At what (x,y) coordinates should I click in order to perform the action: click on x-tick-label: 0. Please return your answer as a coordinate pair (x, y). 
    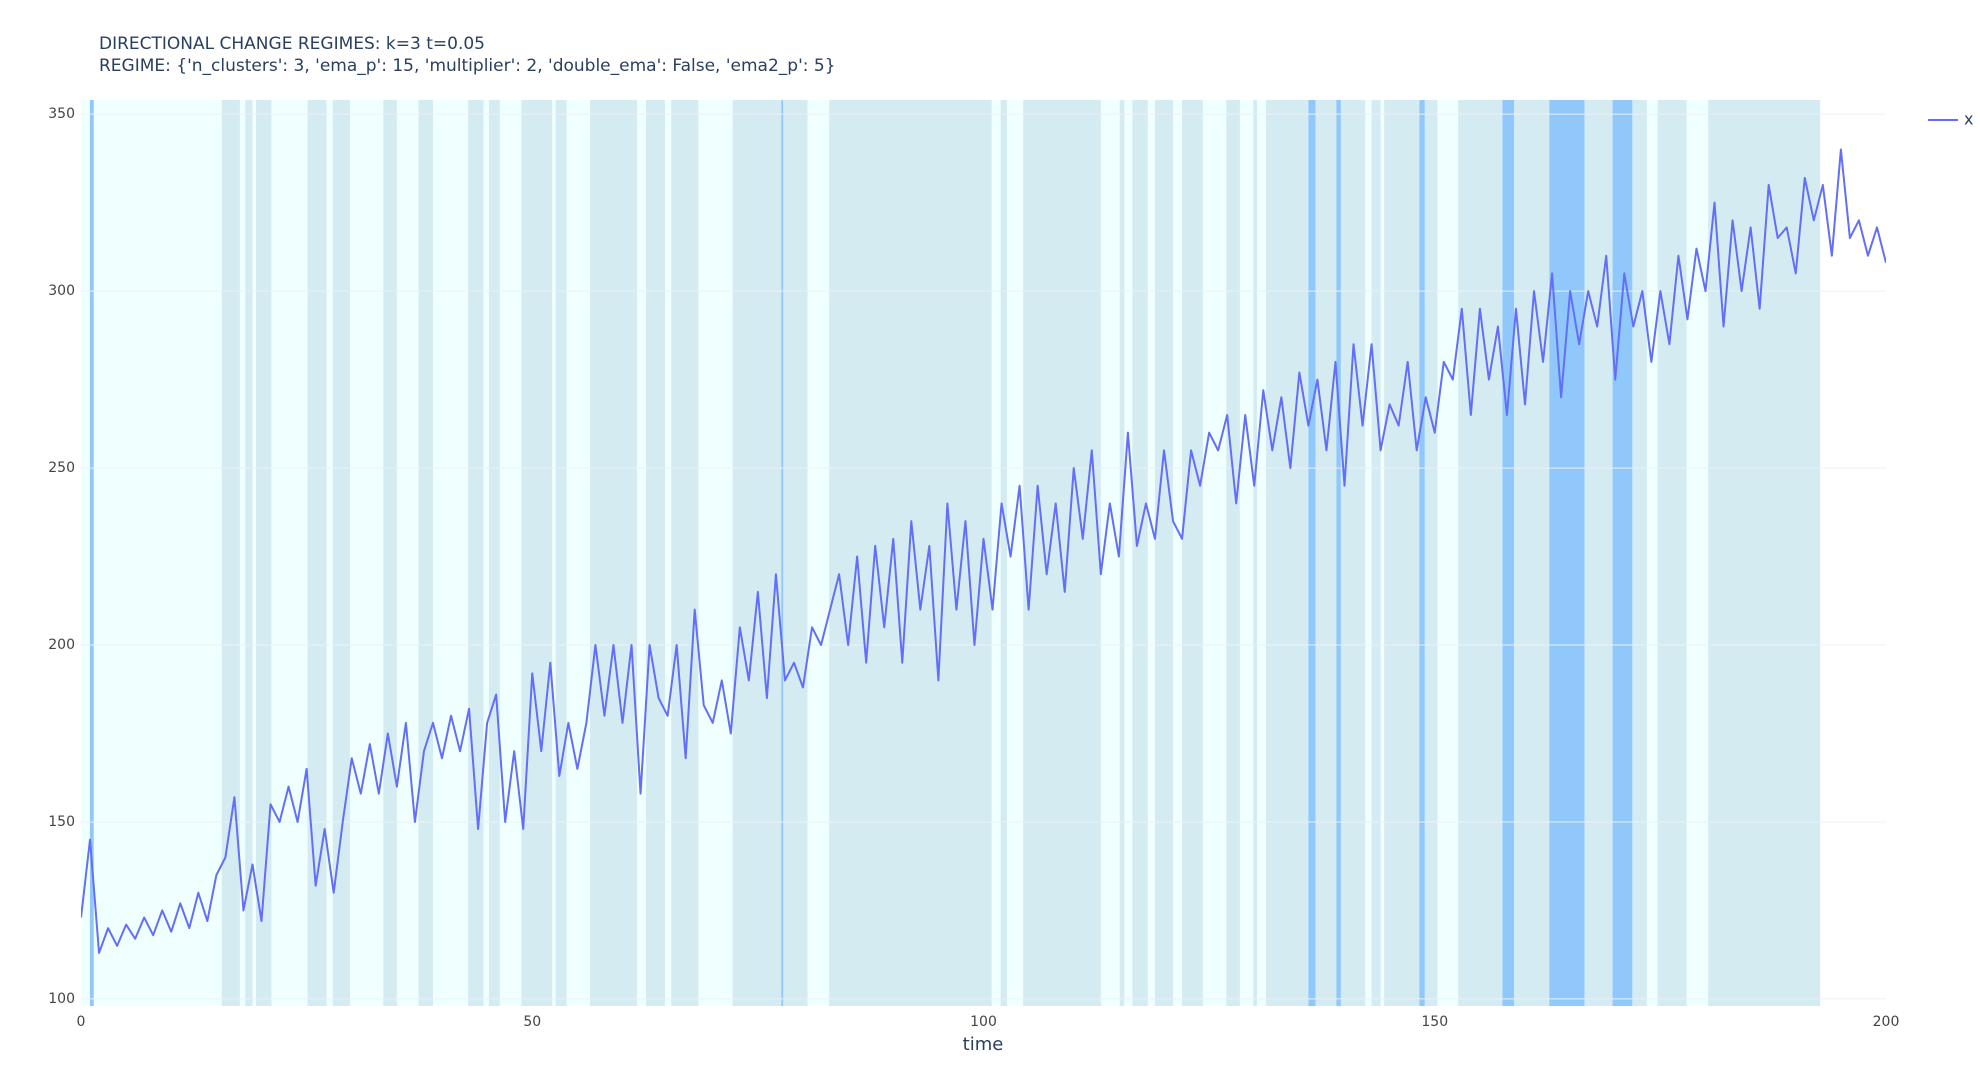
    Looking at the image, I should click on (81, 1022).